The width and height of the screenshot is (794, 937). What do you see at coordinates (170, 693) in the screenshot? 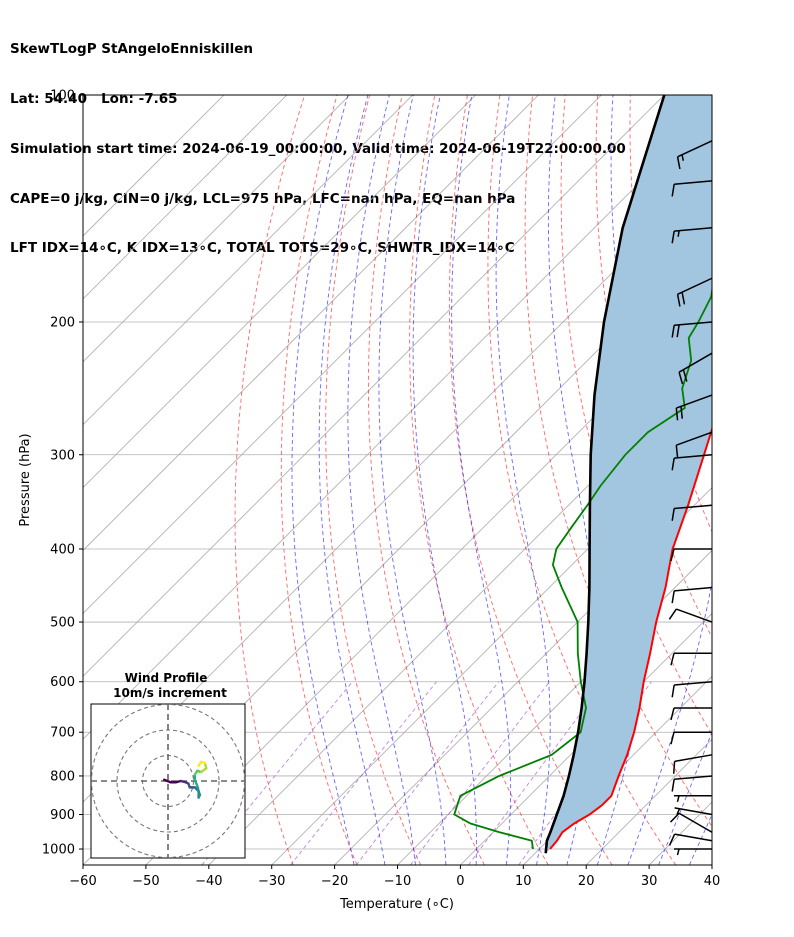
I see `inset-subtitle: 10m/s increment` at bounding box center [170, 693].